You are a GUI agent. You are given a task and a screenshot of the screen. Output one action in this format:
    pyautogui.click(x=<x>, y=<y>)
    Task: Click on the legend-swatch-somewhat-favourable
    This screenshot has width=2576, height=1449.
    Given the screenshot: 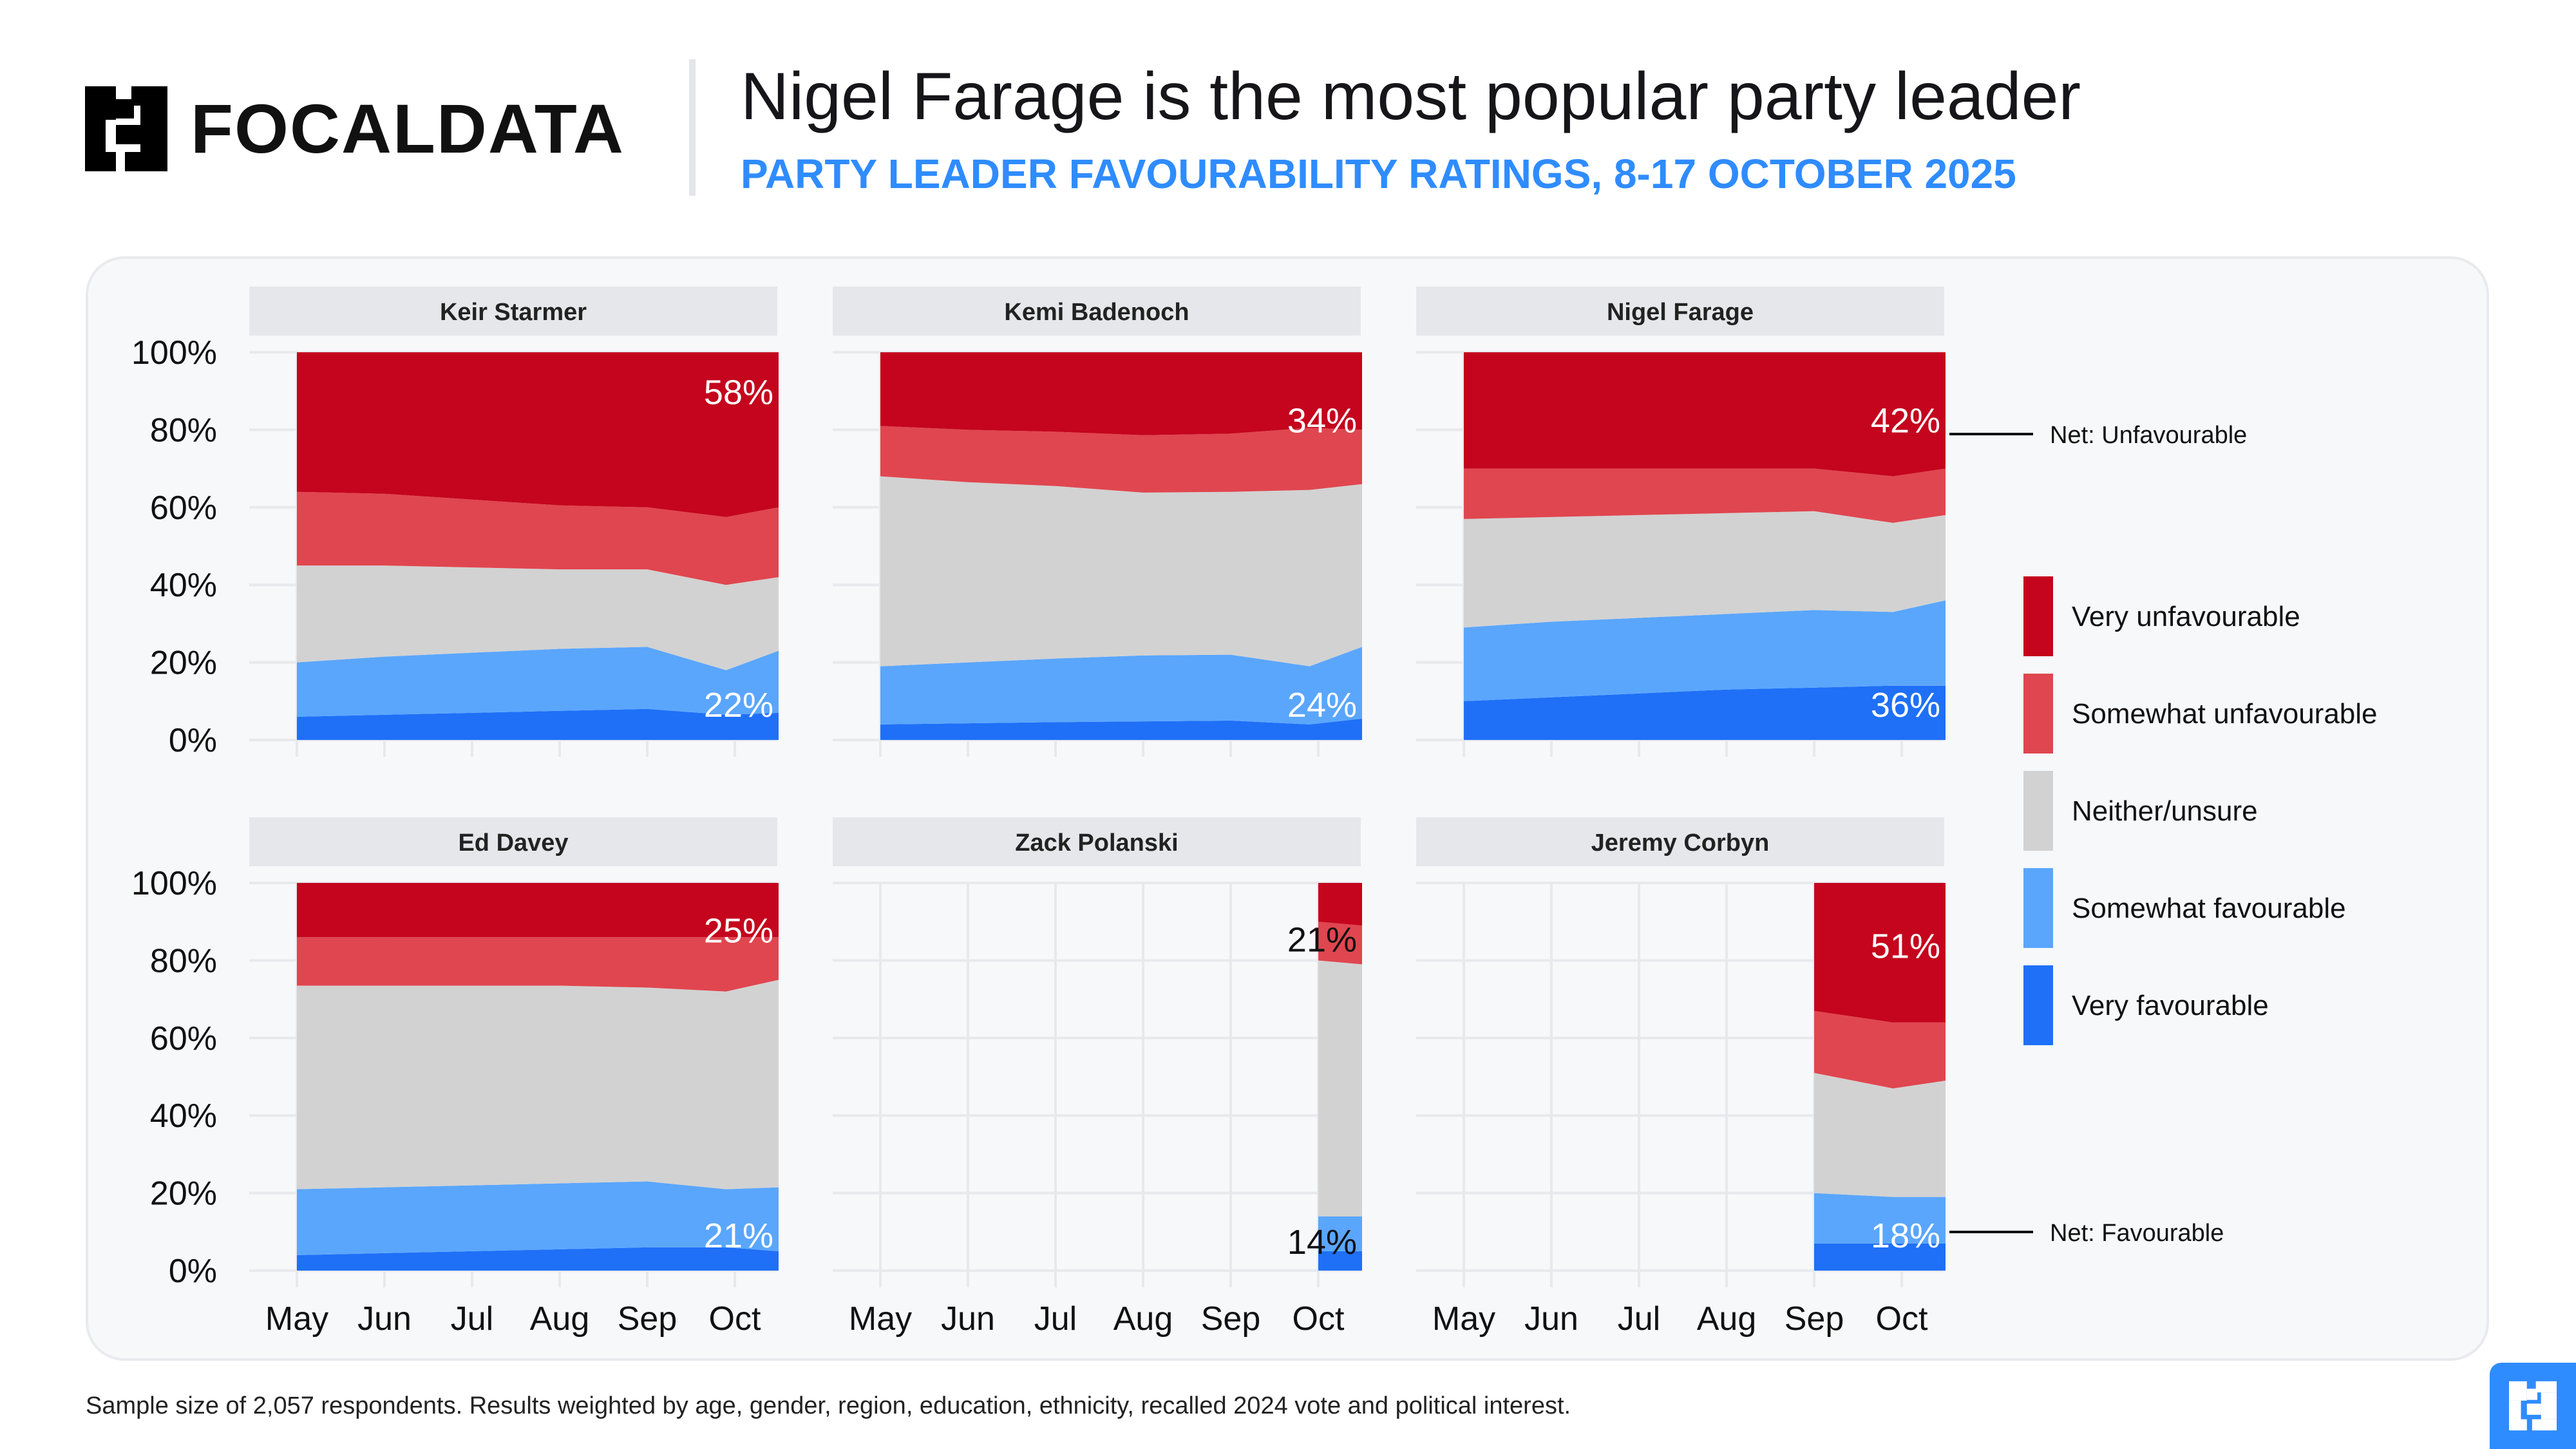 What is the action you would take?
    pyautogui.click(x=2038, y=908)
    